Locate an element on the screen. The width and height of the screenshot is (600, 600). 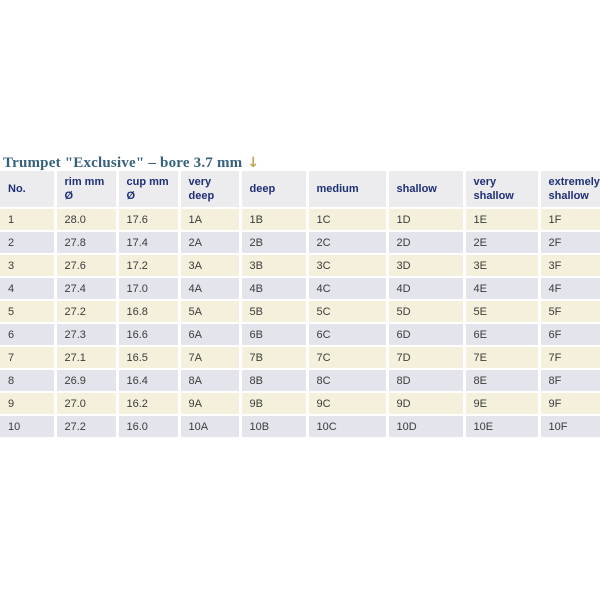
page-title-text: Trumpet "Exclusive" – bore 3.7 mm is located at coordinates (123, 163).